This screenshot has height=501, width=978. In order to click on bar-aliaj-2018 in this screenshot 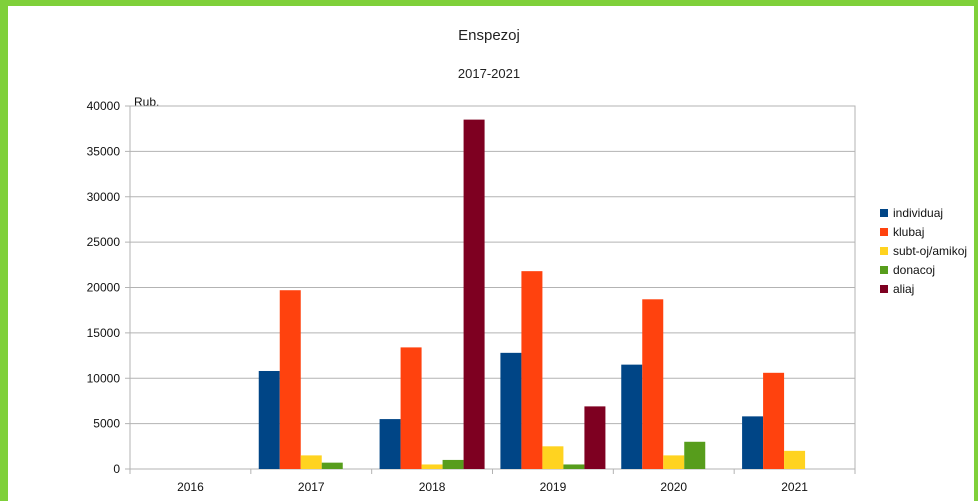, I will do `click(474, 294)`.